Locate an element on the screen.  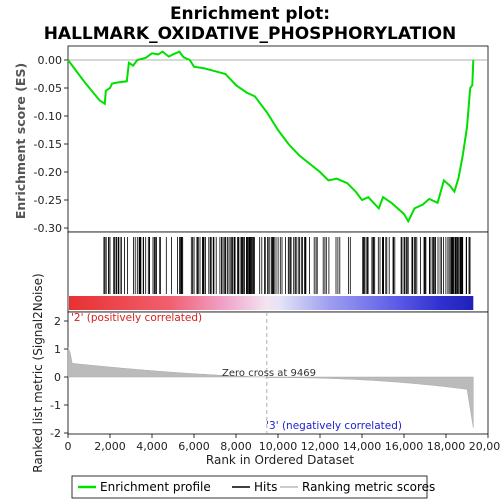
metric-y-tick-label: -1 is located at coordinates (55, 405).